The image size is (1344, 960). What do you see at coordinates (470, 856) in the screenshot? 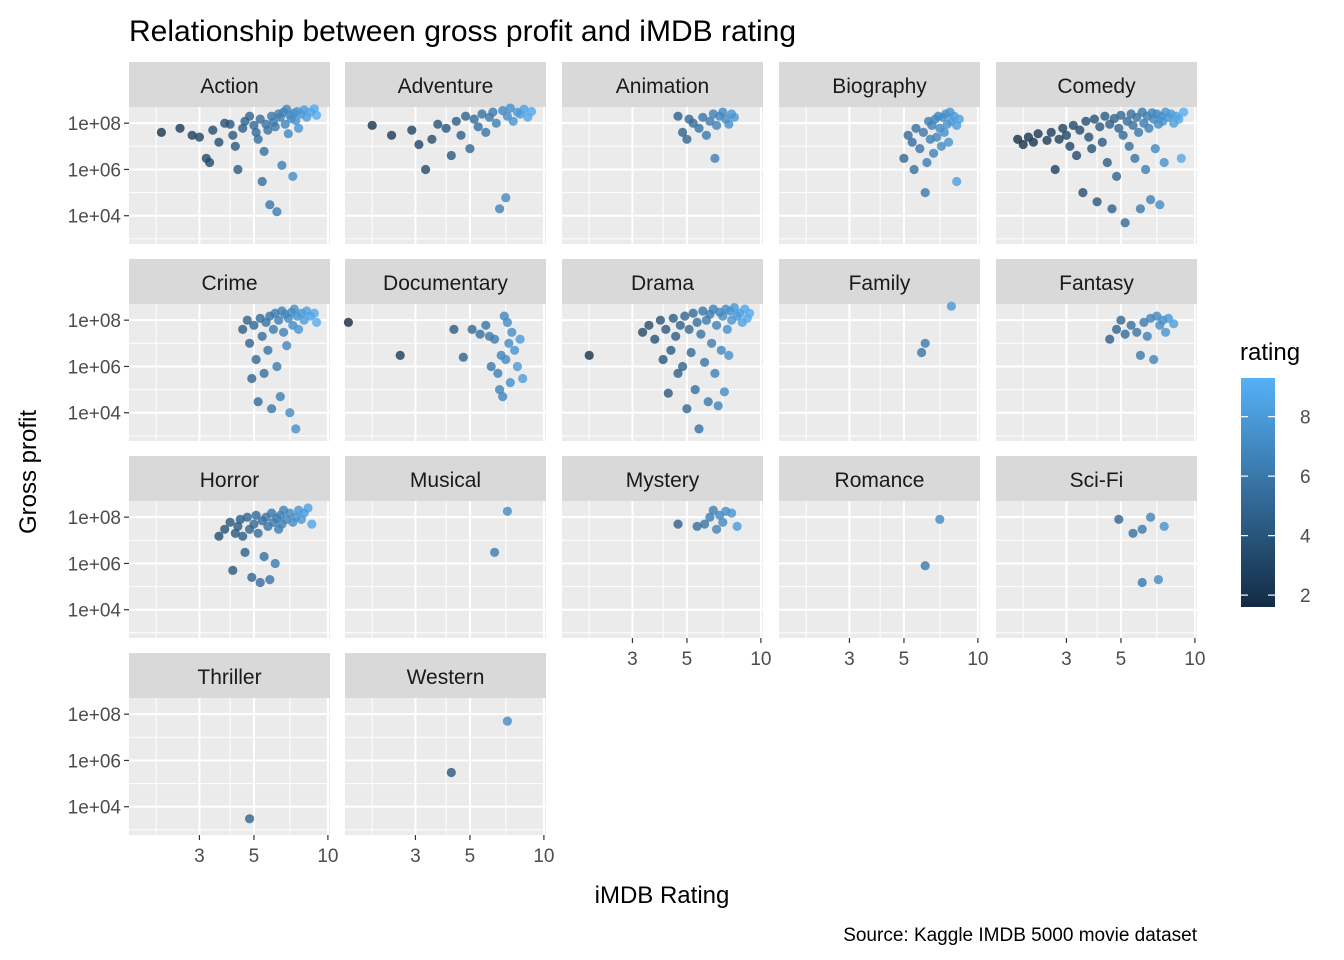
I see `x-tick-label: 5` at bounding box center [470, 856].